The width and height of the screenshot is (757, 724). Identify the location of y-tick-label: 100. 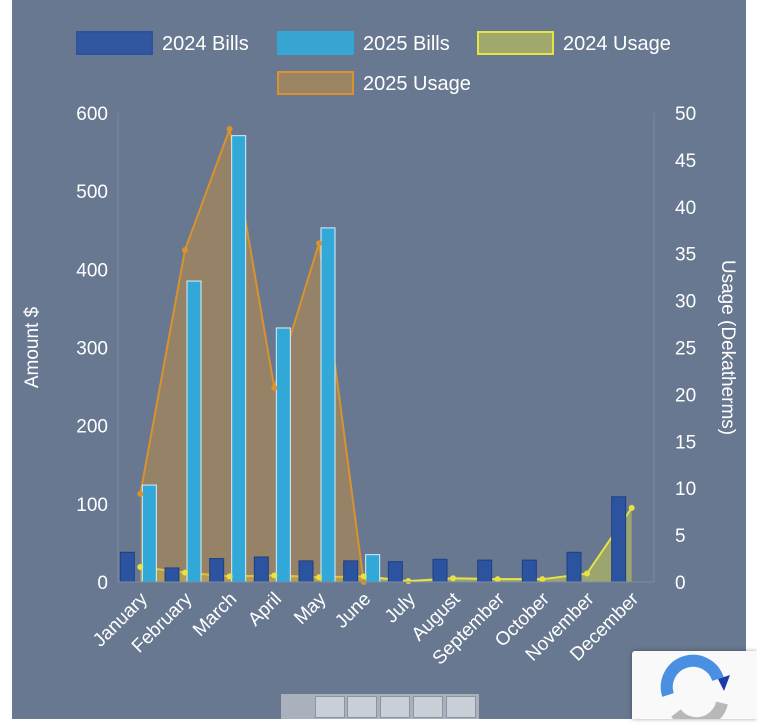
(92, 505).